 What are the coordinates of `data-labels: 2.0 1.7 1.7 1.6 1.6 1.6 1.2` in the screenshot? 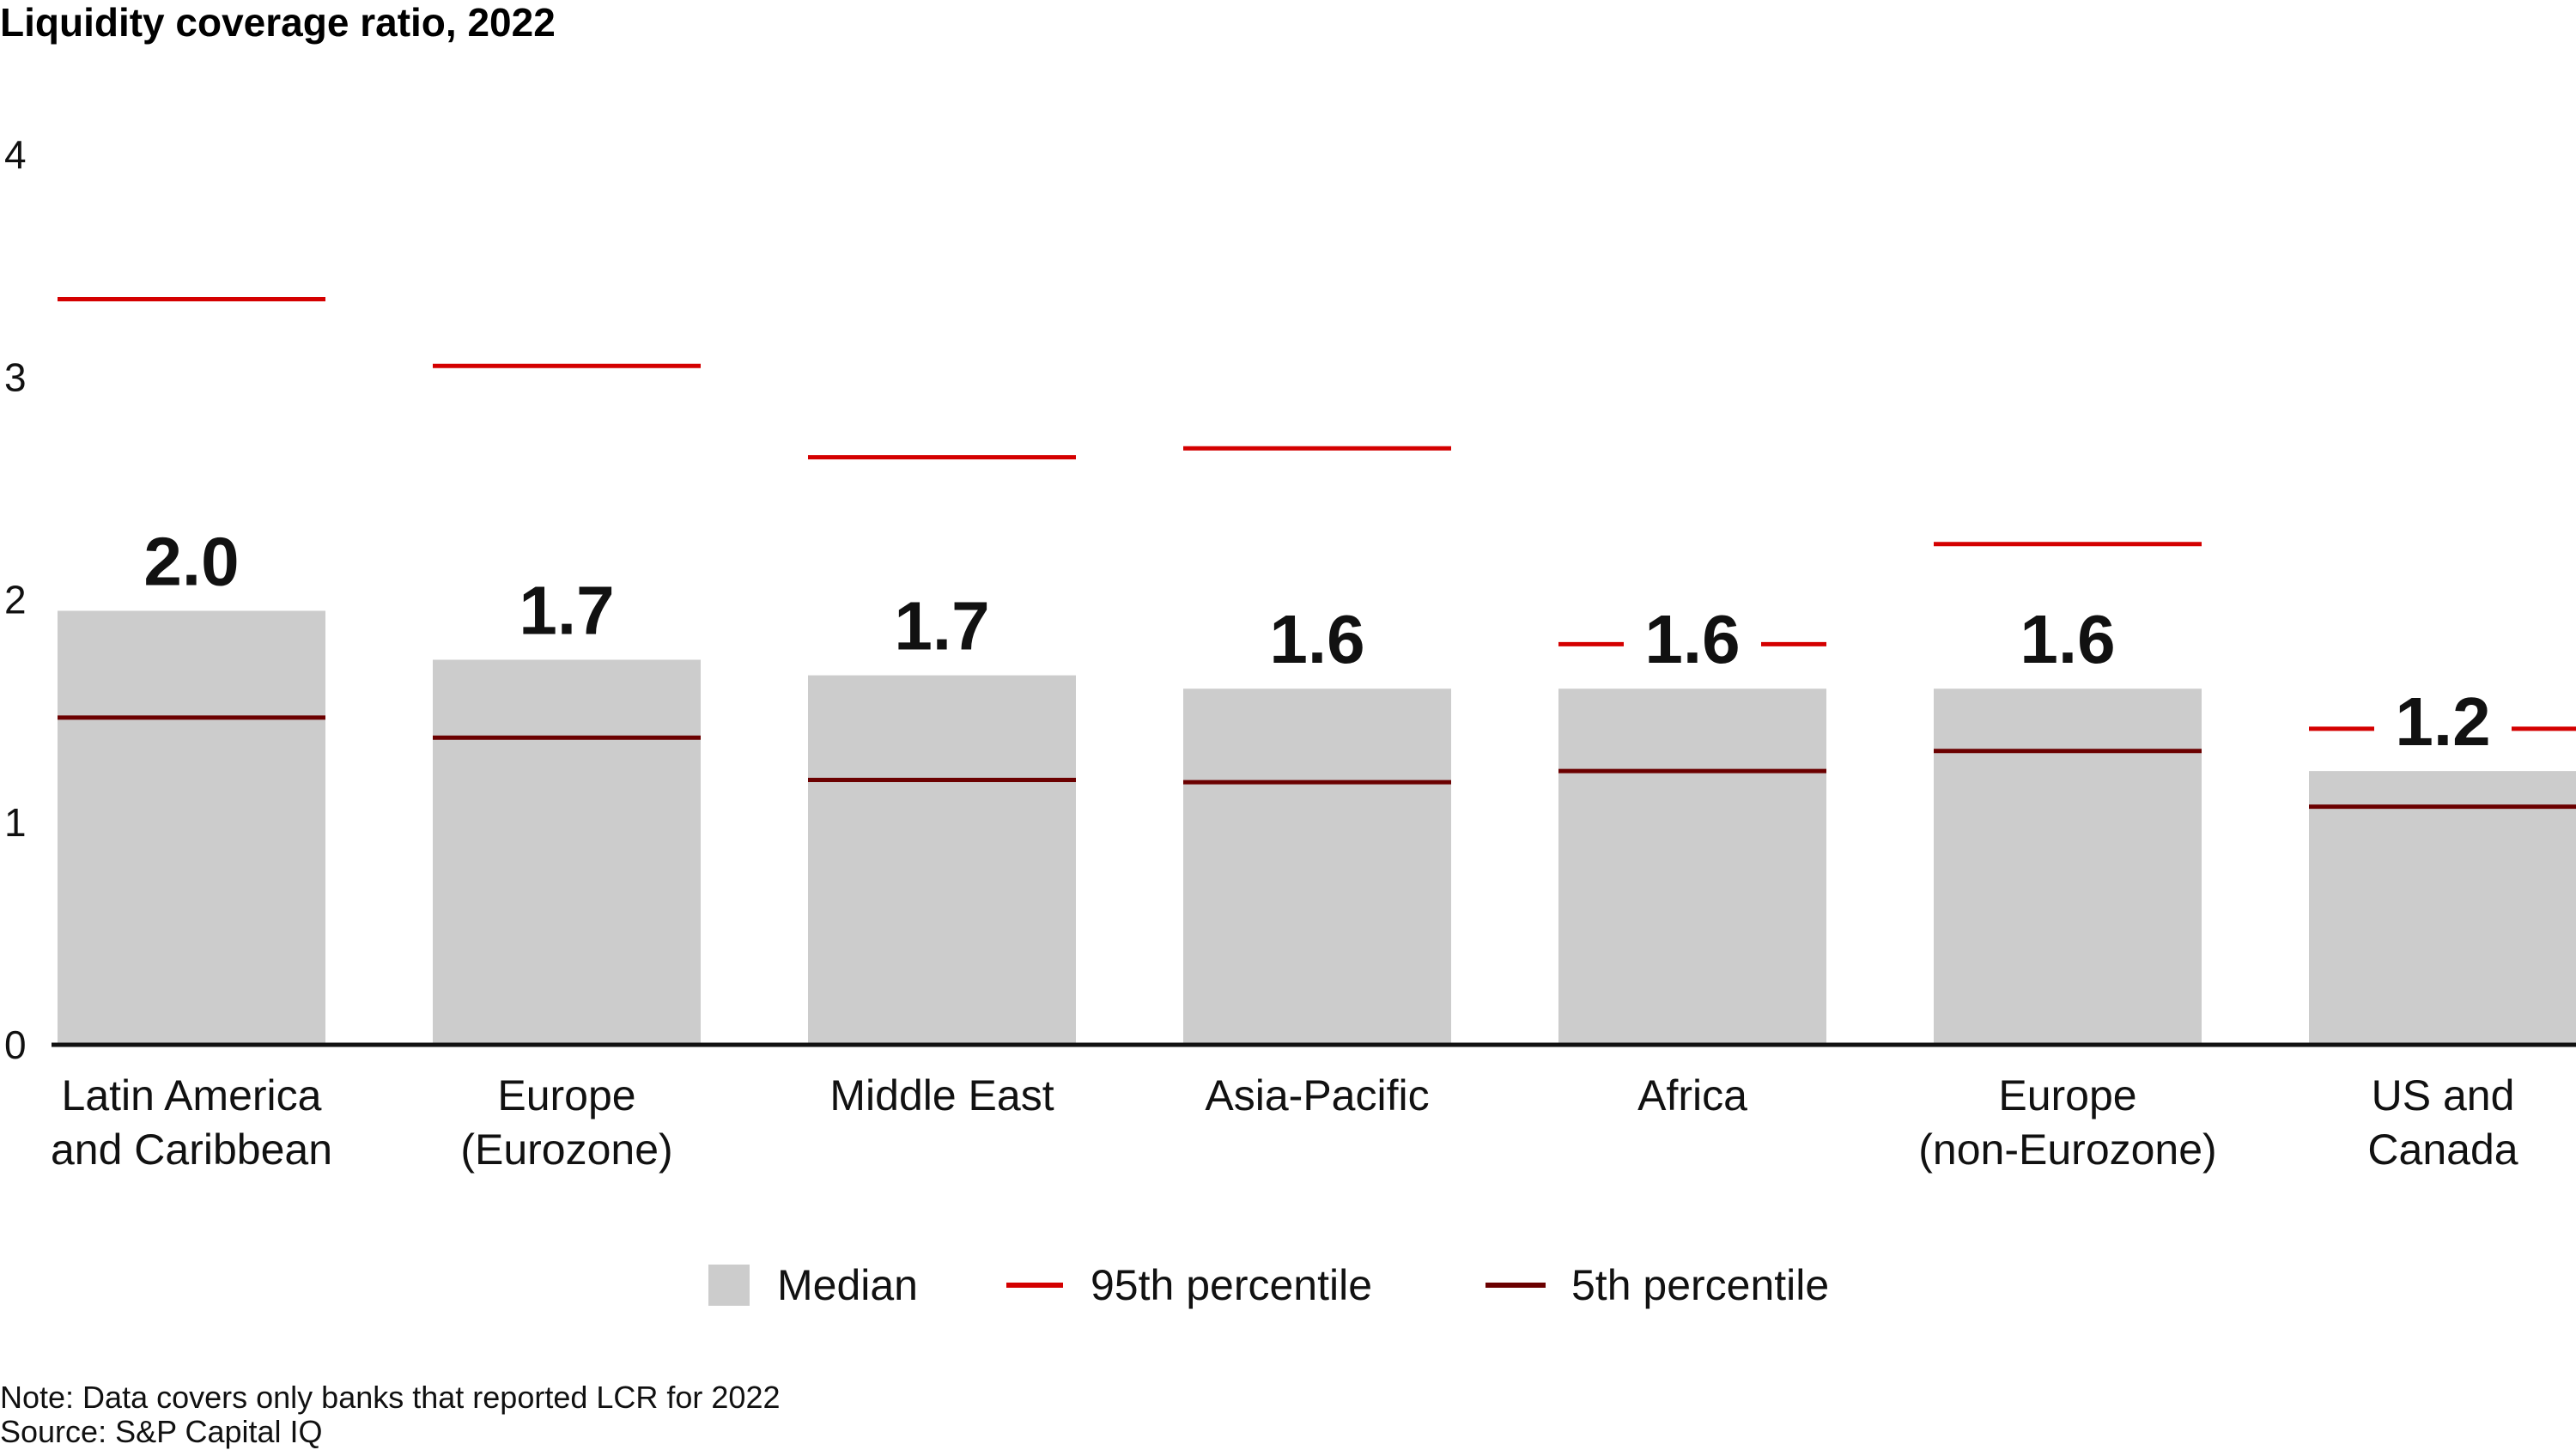 It's located at (1316, 641).